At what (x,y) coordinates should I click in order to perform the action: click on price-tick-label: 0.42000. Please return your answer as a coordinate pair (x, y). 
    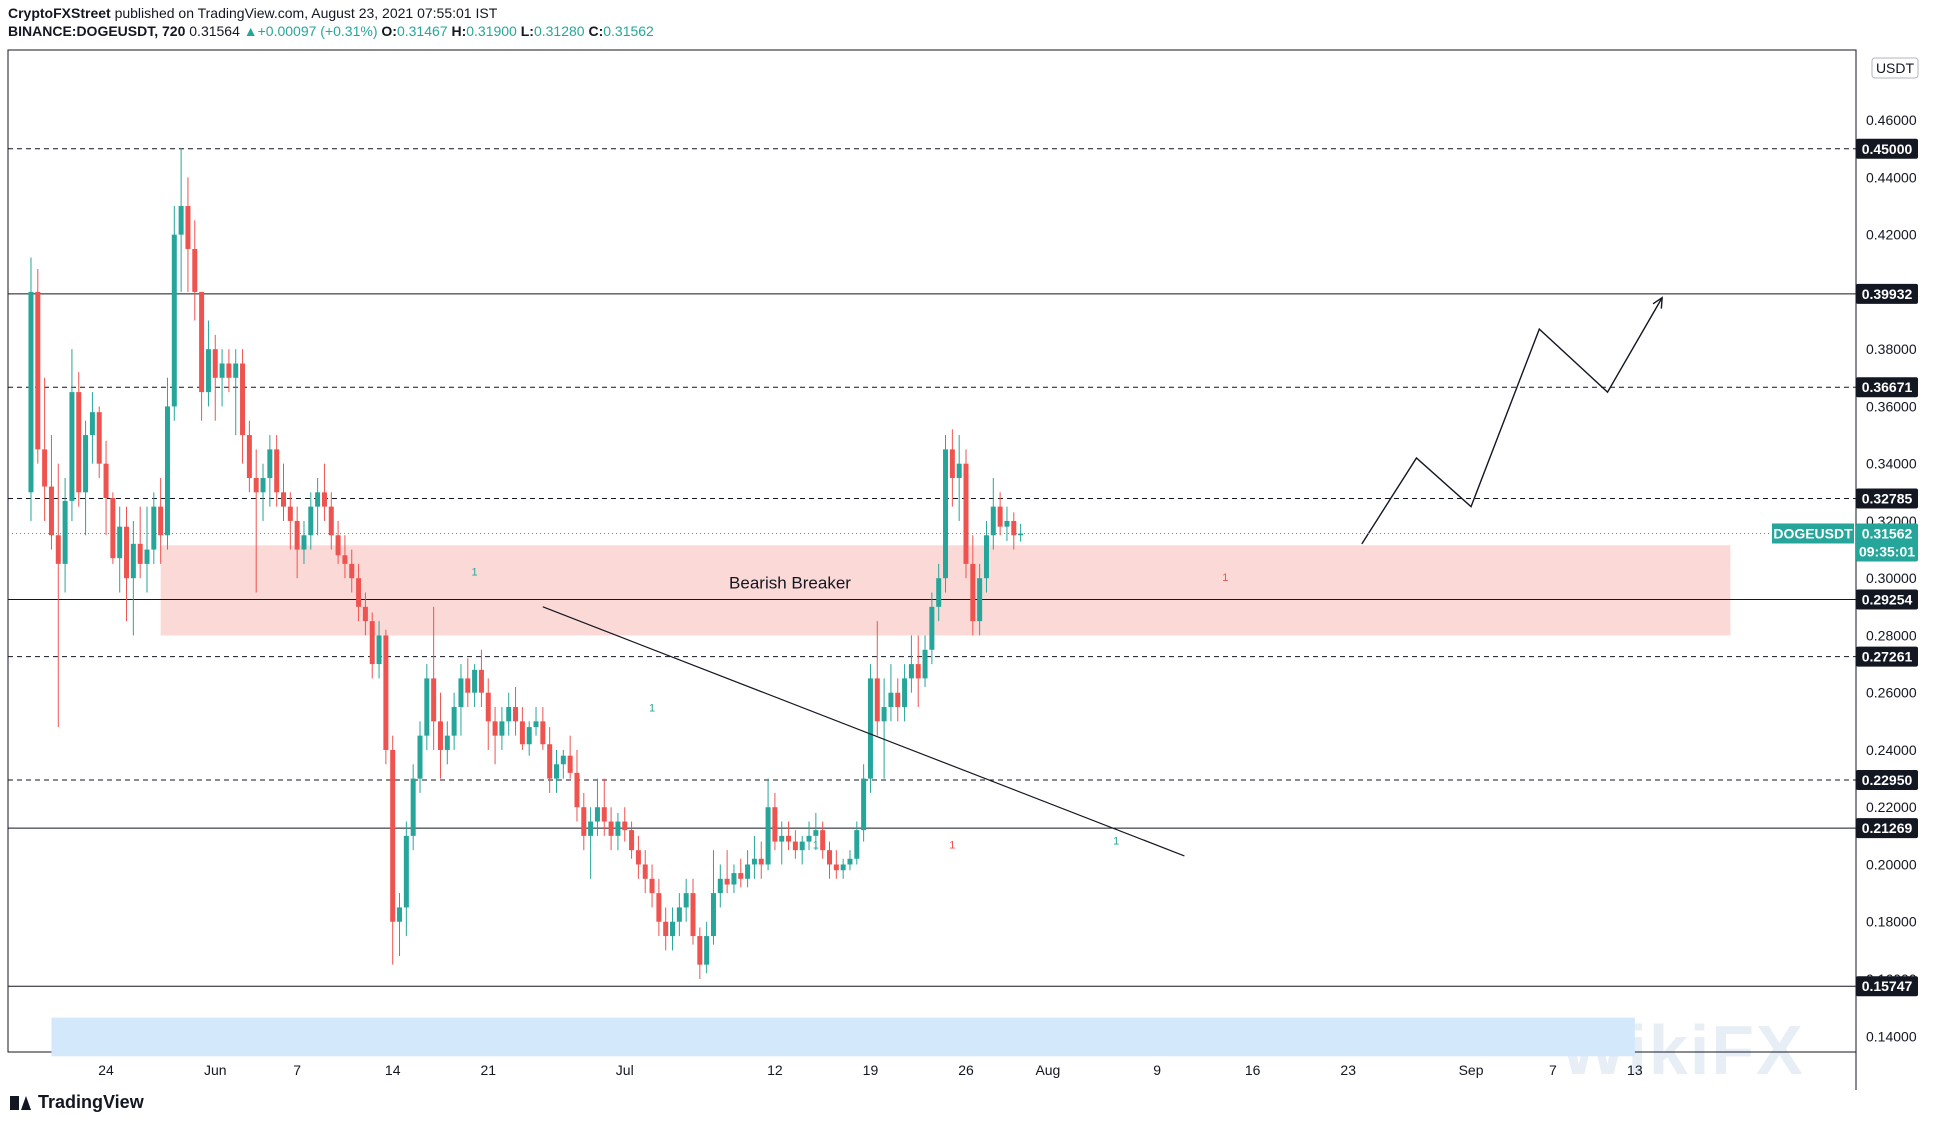
    Looking at the image, I should click on (1891, 235).